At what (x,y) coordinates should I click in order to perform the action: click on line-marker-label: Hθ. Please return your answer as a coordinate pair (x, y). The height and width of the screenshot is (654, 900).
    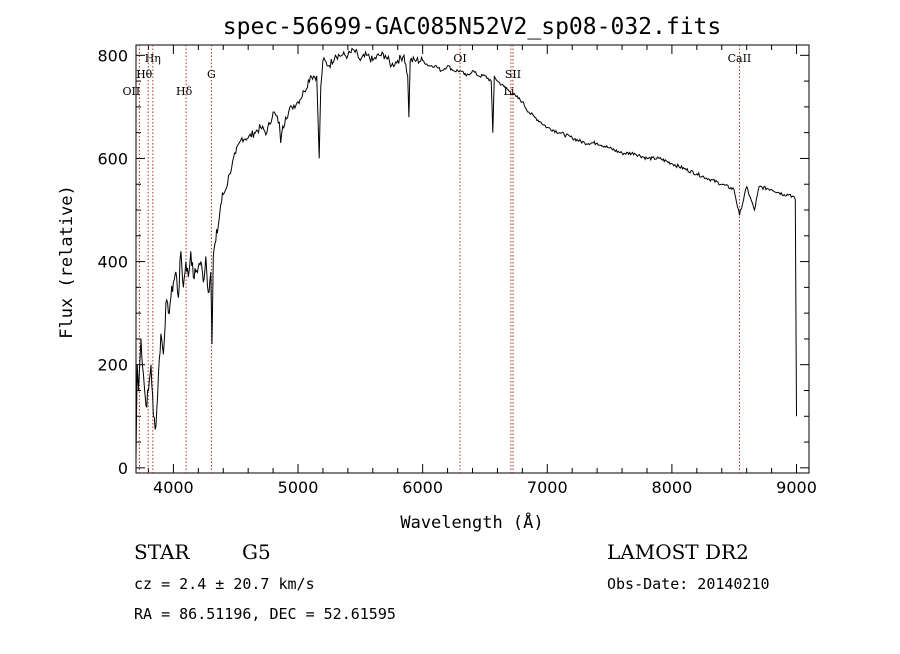
    Looking at the image, I should click on (144, 74).